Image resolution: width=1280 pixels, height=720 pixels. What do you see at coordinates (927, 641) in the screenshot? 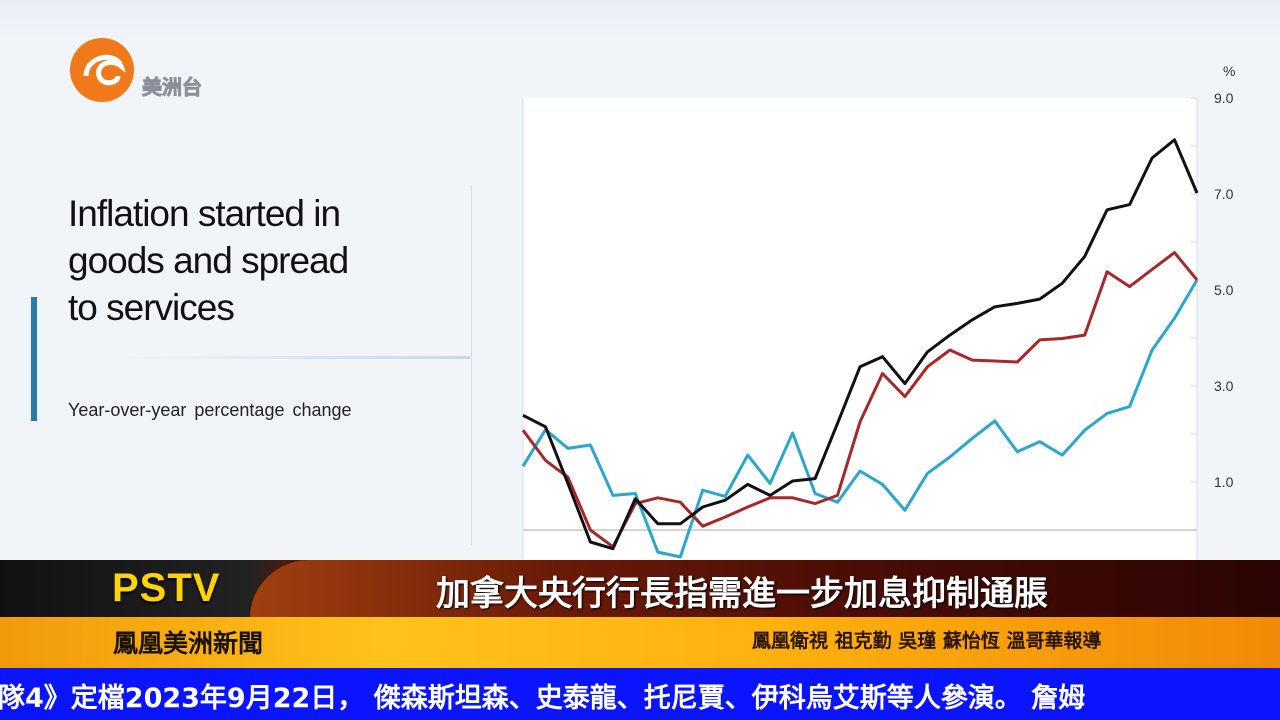
I see `reporter-credit: 鳳凰衛視 祖克勤 吳瑾 蘇怡恆 溫哥華報導` at bounding box center [927, 641].